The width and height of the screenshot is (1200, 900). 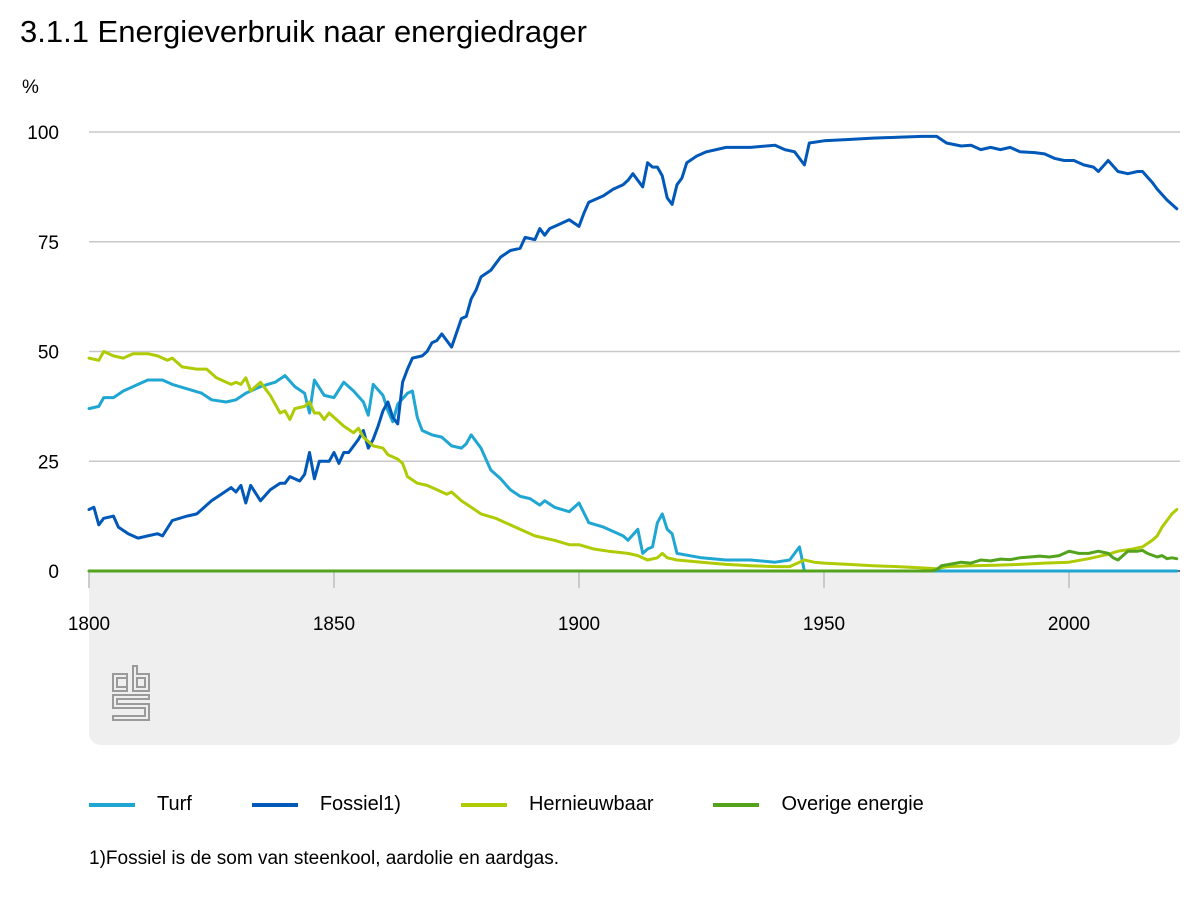 What do you see at coordinates (303, 31) in the screenshot?
I see `chart-title: 3.1.1 Energieverbruik naar energiedrager` at bounding box center [303, 31].